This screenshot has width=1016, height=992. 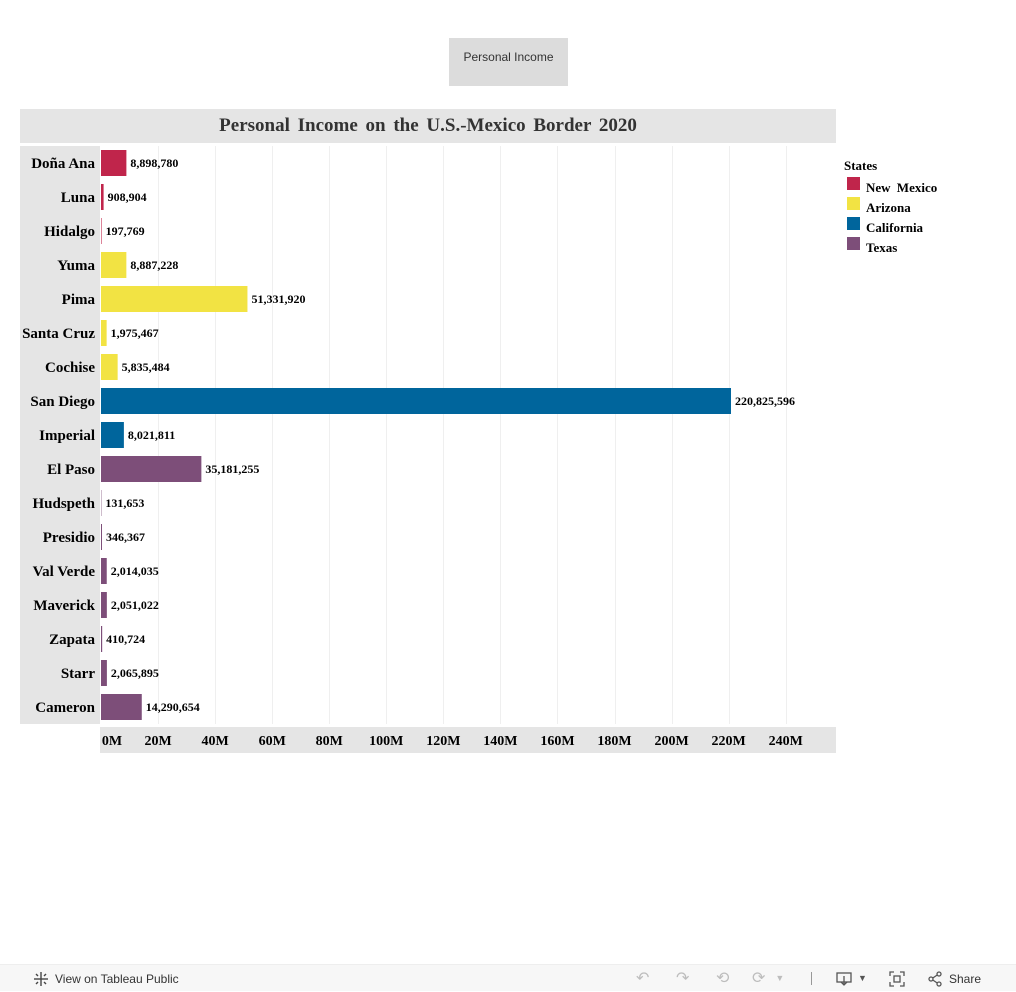 I want to click on x-tick-label: 100M, so click(x=386, y=741).